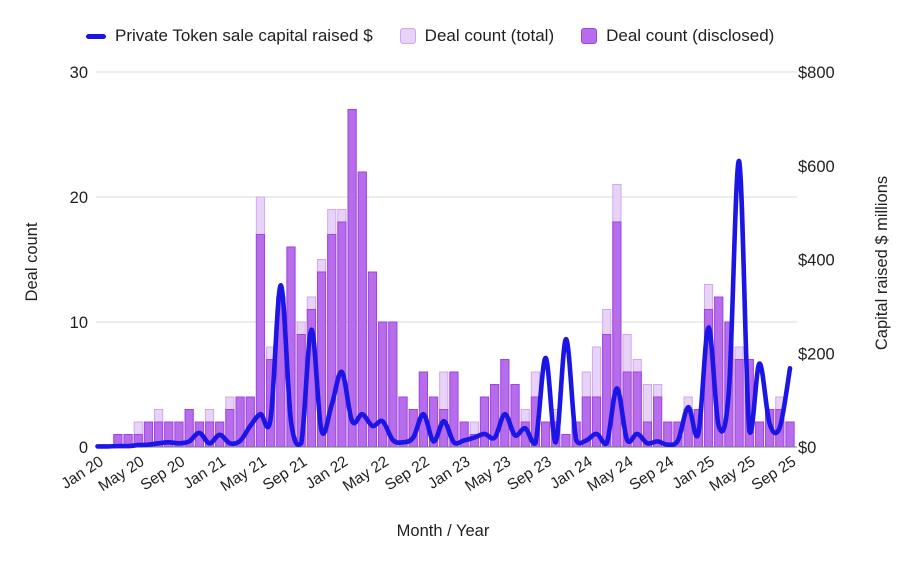 This screenshot has width=922, height=570. What do you see at coordinates (774, 473) in the screenshot?
I see `x-tick: Sep 25` at bounding box center [774, 473].